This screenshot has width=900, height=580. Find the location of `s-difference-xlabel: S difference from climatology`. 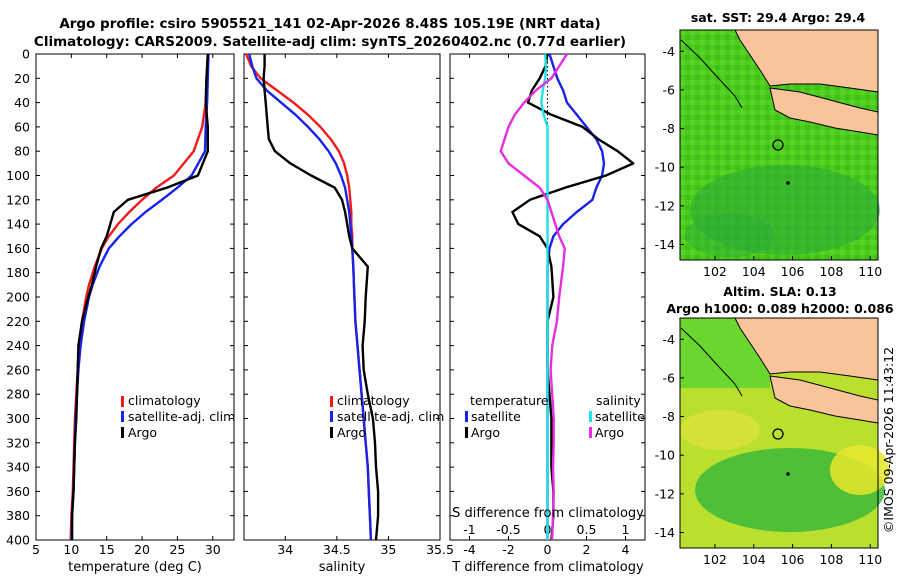

s-difference-xlabel: S difference from climatology is located at coordinates (548, 513).